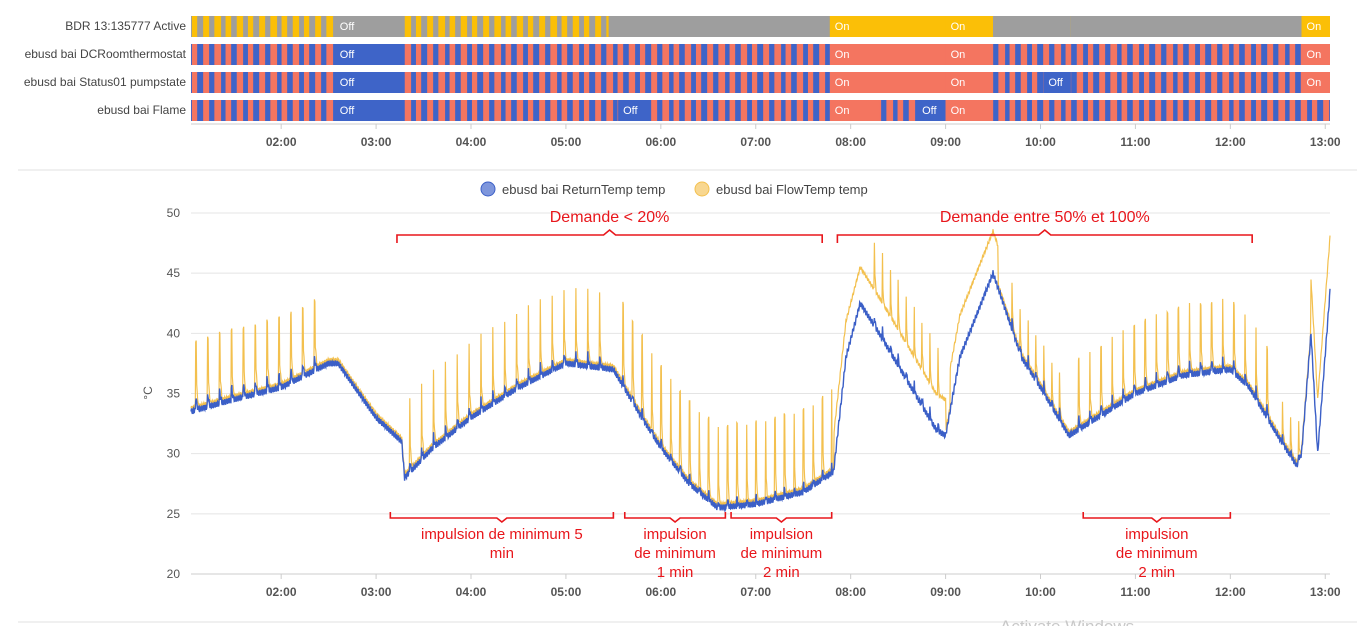 Image resolution: width=1357 pixels, height=626 pixels. Describe the element at coordinates (1032, 26) in the screenshot. I see `timeline-off-segment` at that location.